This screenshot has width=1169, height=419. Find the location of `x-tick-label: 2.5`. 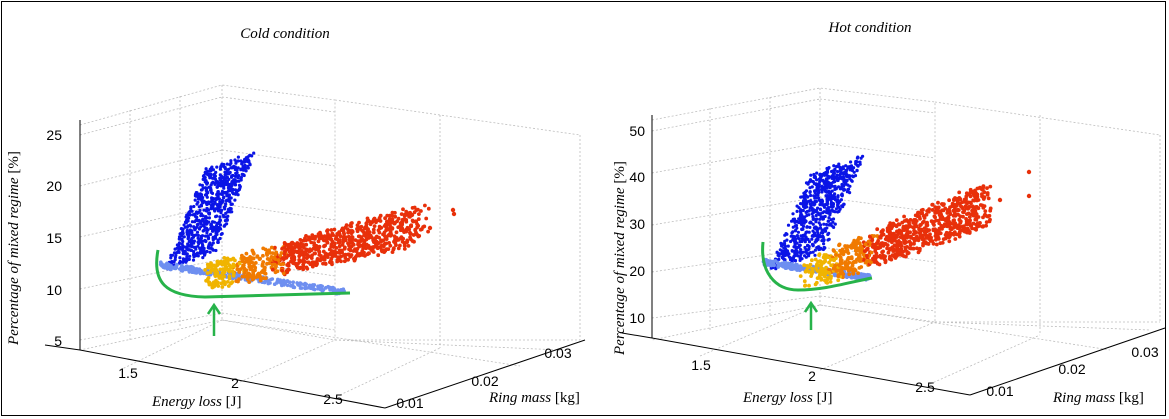

x-tick-label: 2.5 is located at coordinates (333, 399).